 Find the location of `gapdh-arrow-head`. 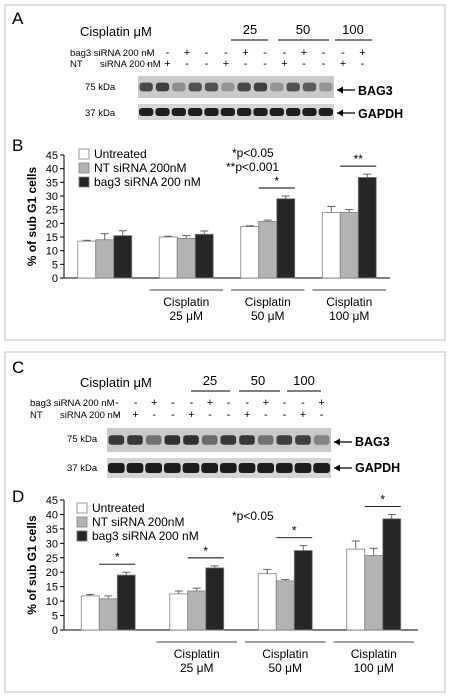

gapdh-arrow-head is located at coordinates (340, 113).